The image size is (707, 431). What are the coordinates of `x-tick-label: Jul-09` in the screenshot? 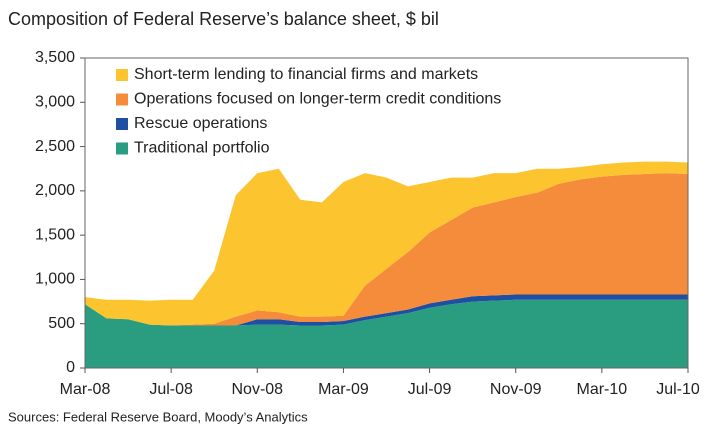 It's located at (430, 389).